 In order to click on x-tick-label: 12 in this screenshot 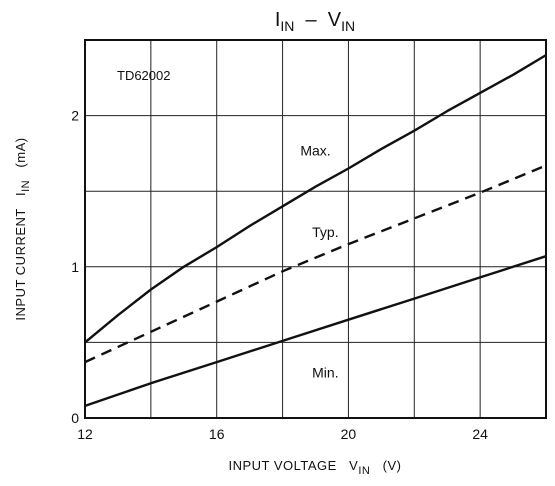, I will do `click(85, 434)`.